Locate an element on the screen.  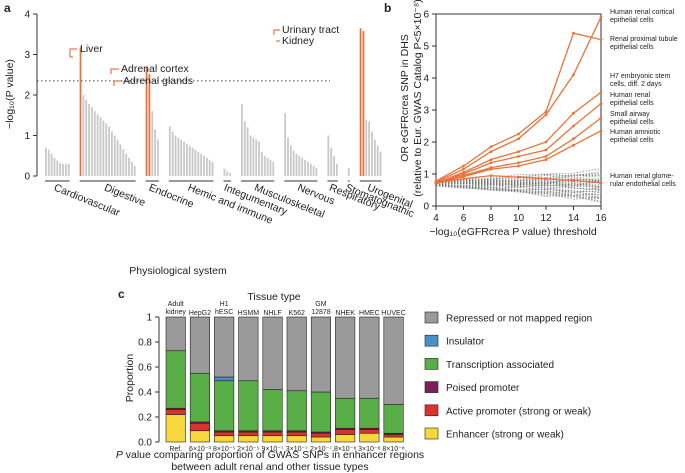
category-label: HepG2 is located at coordinates (200, 313).